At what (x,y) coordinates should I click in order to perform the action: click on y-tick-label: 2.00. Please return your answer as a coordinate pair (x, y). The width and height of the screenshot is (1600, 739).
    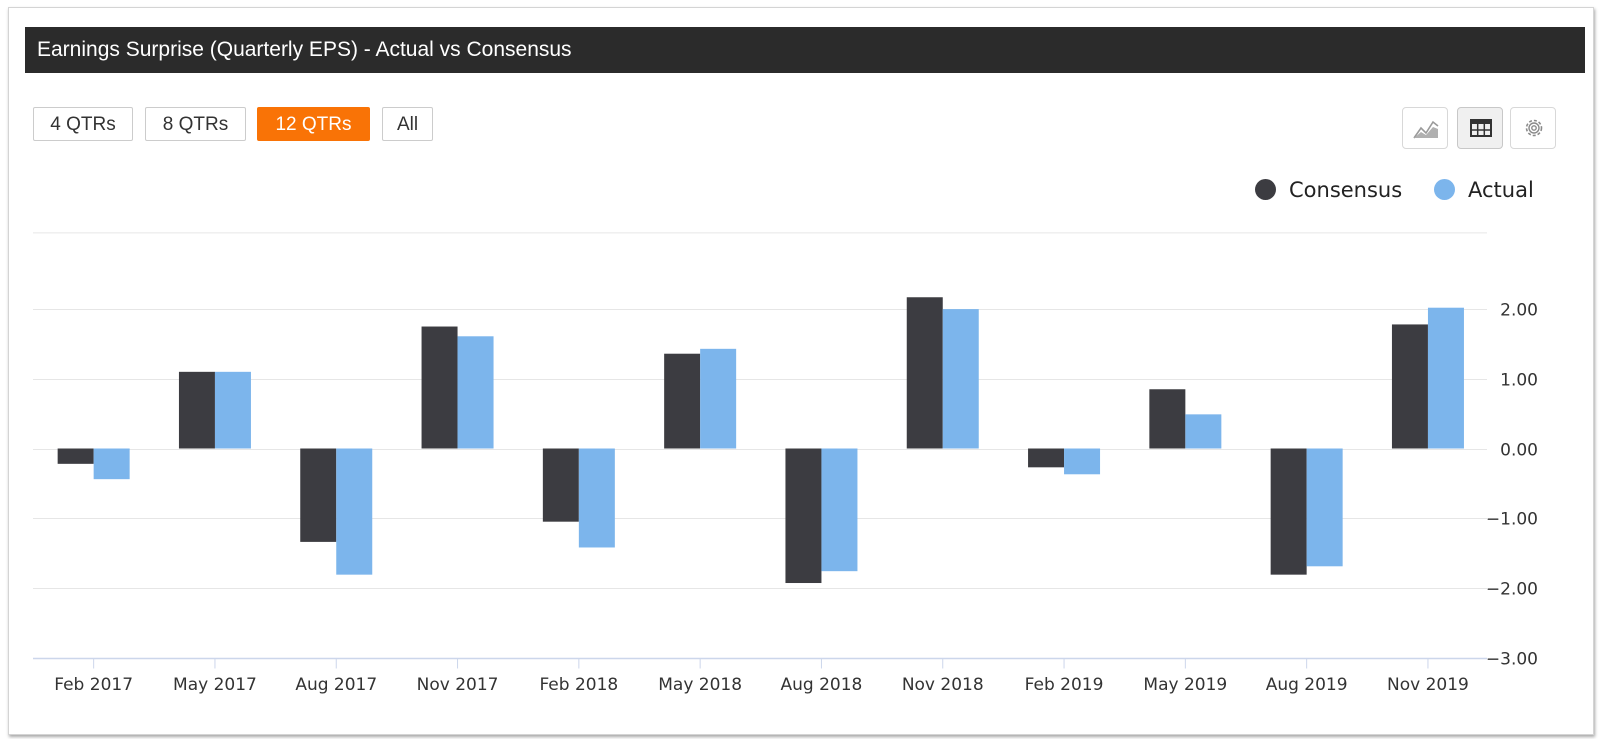
    Looking at the image, I should click on (1519, 311).